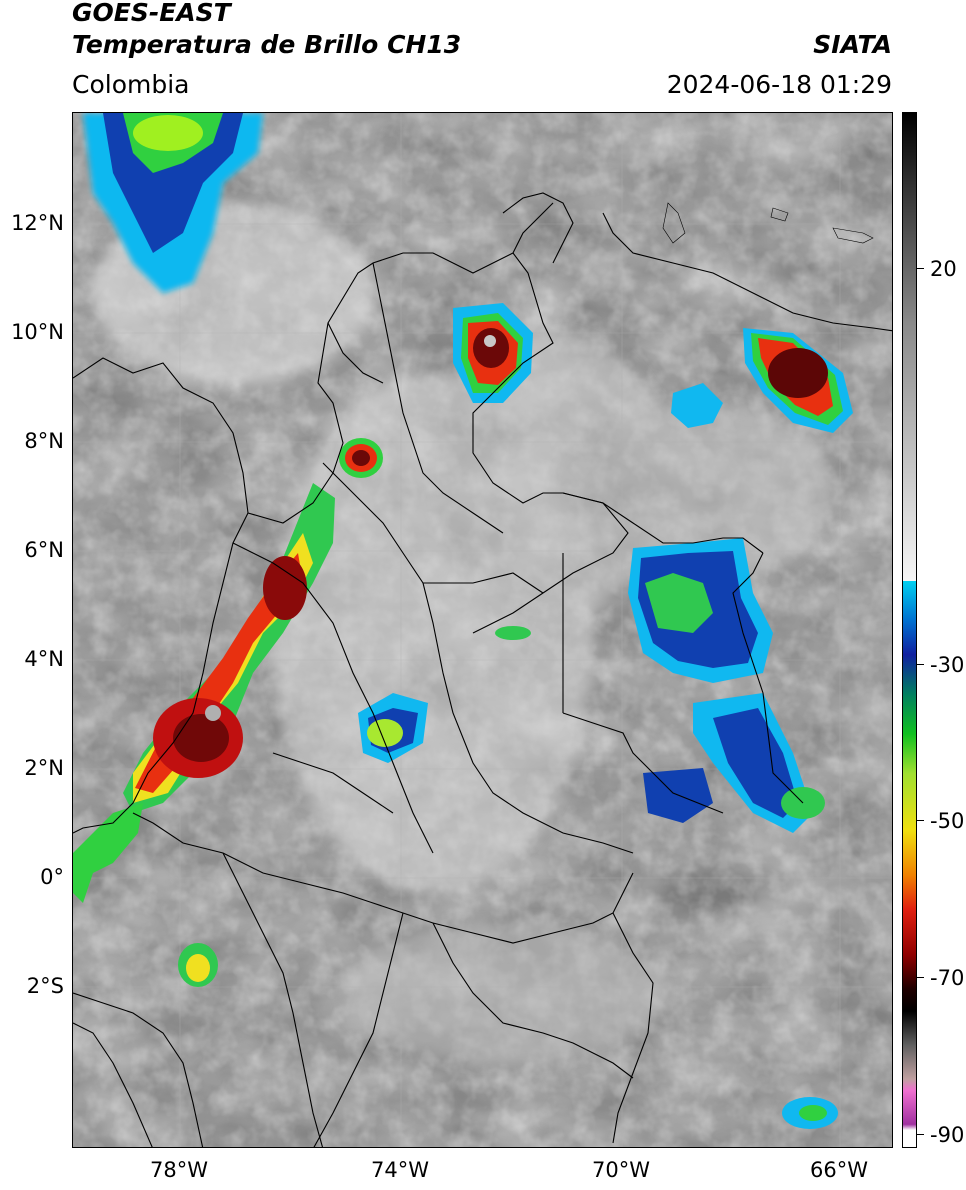 The height and width of the screenshot is (1190, 966). What do you see at coordinates (768, 223) in the screenshot?
I see `coast-islands` at bounding box center [768, 223].